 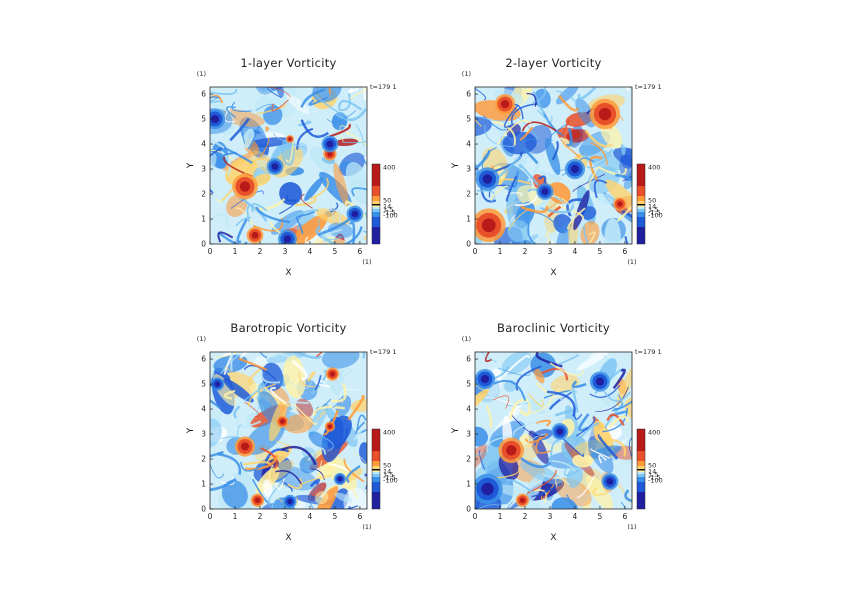 I want to click on y-tick-label: 2, so click(x=203, y=194).